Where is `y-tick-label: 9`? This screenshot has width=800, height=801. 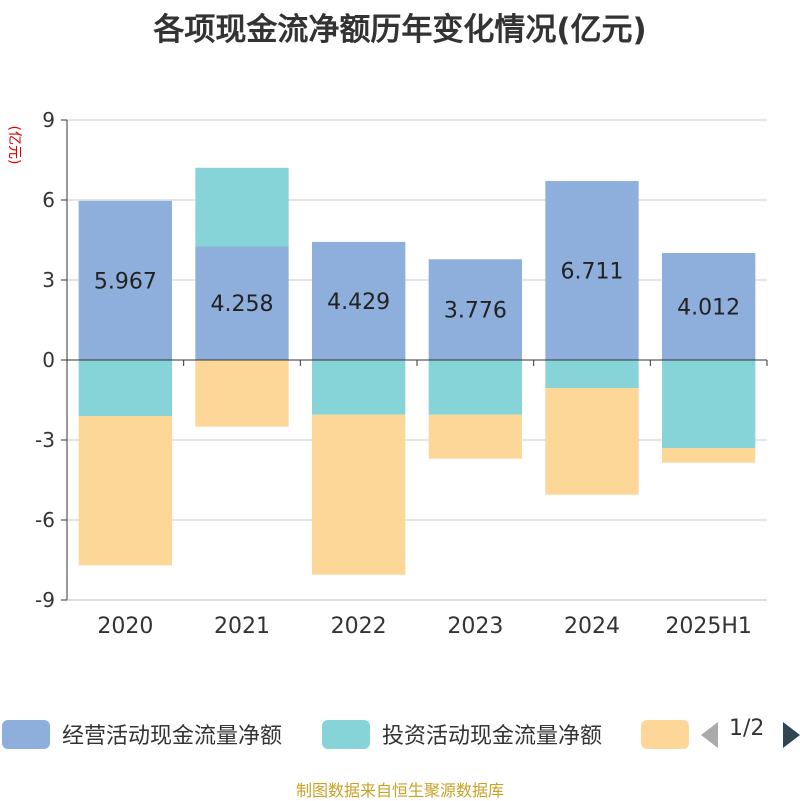 y-tick-label: 9 is located at coordinates (48, 120).